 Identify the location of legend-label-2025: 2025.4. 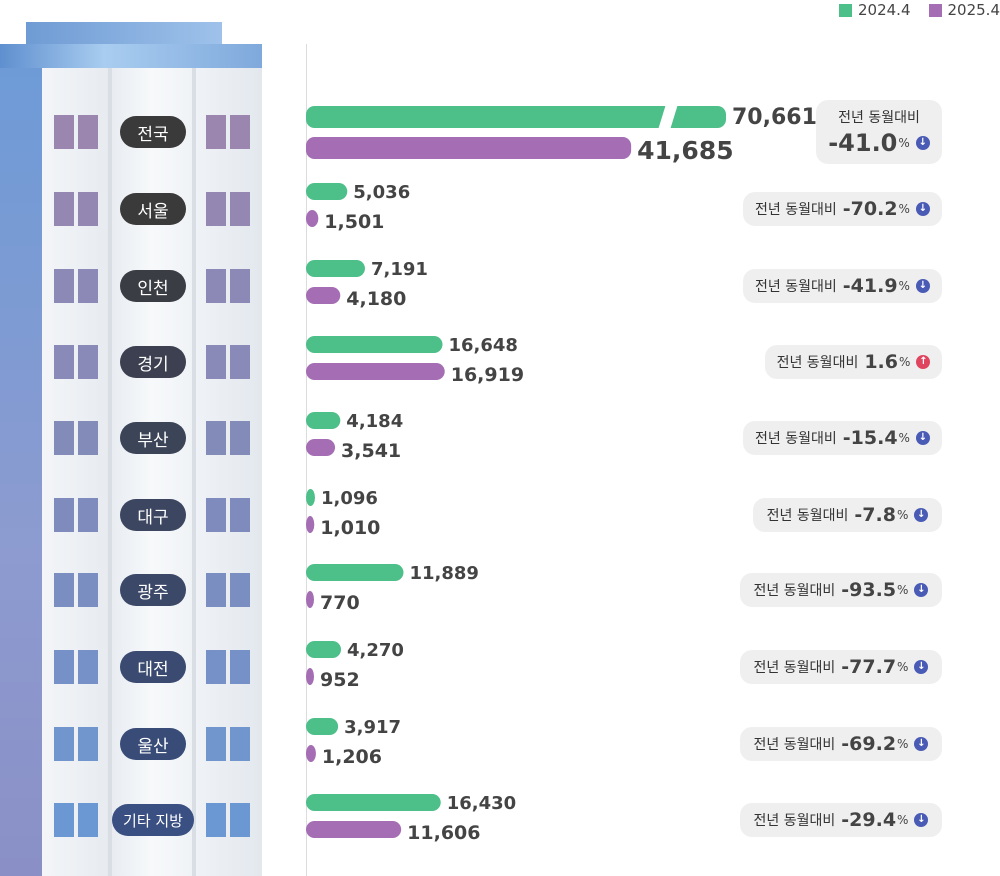
(973, 10).